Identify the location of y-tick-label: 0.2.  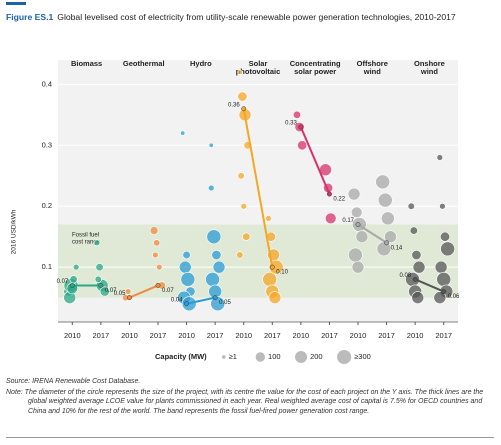
(47, 205).